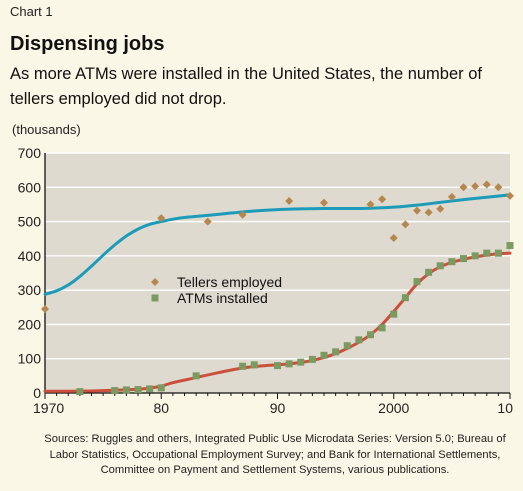 This screenshot has width=523, height=491. I want to click on y-tick-label: 100, so click(30, 359).